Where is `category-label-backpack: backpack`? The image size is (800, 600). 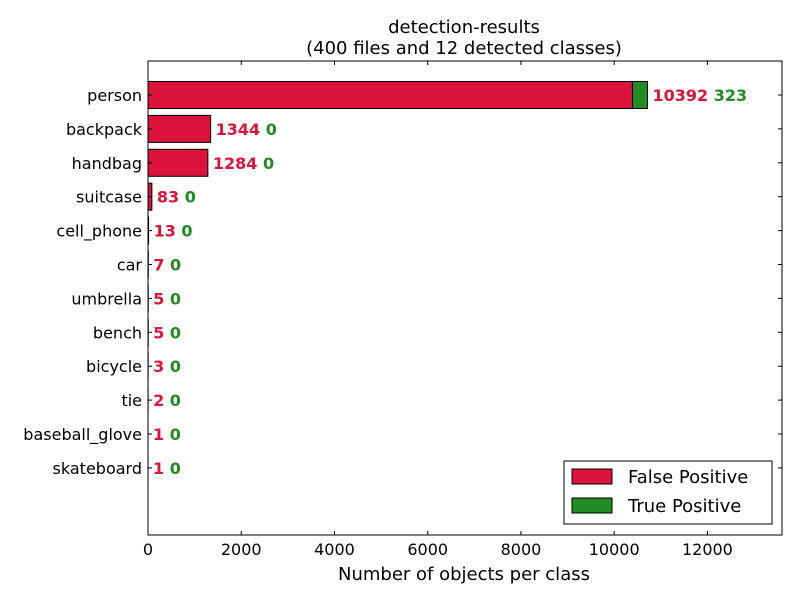 category-label-backpack: backpack is located at coordinates (104, 129).